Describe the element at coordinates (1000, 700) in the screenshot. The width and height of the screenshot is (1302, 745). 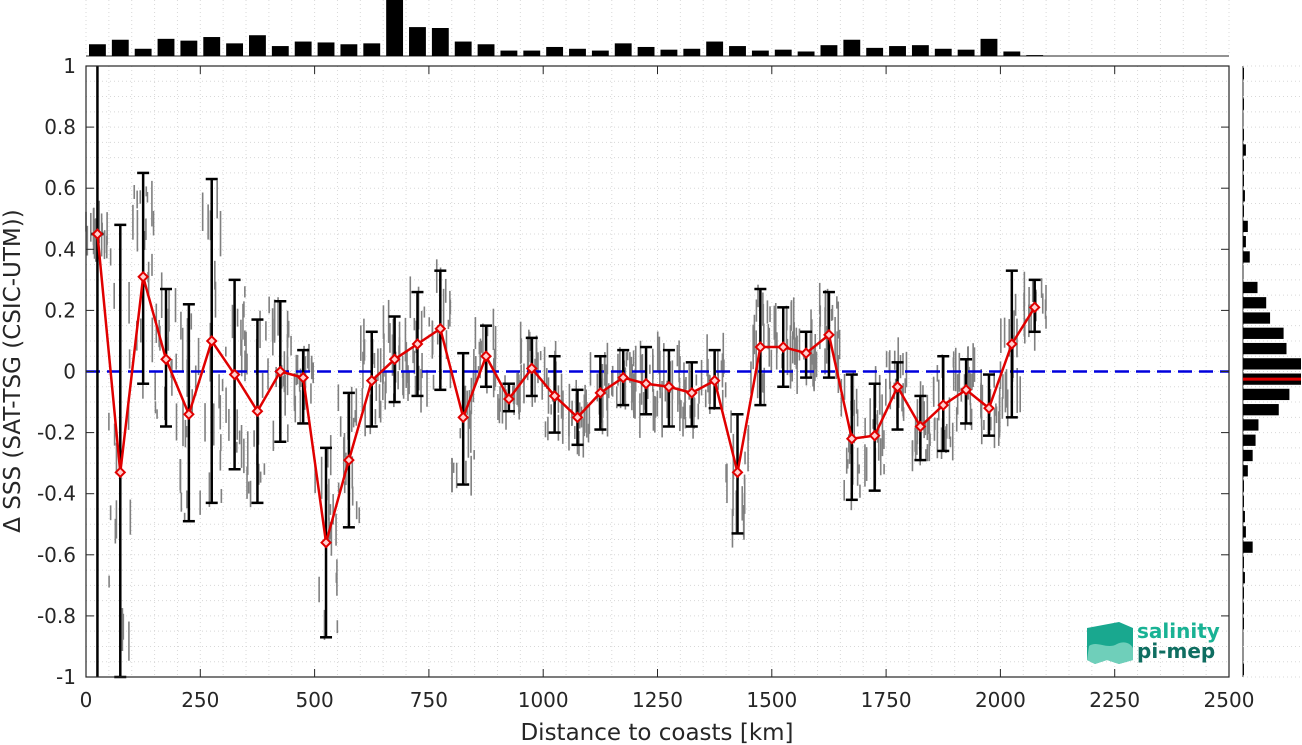
I see `x-tick-label: 2000` at that location.